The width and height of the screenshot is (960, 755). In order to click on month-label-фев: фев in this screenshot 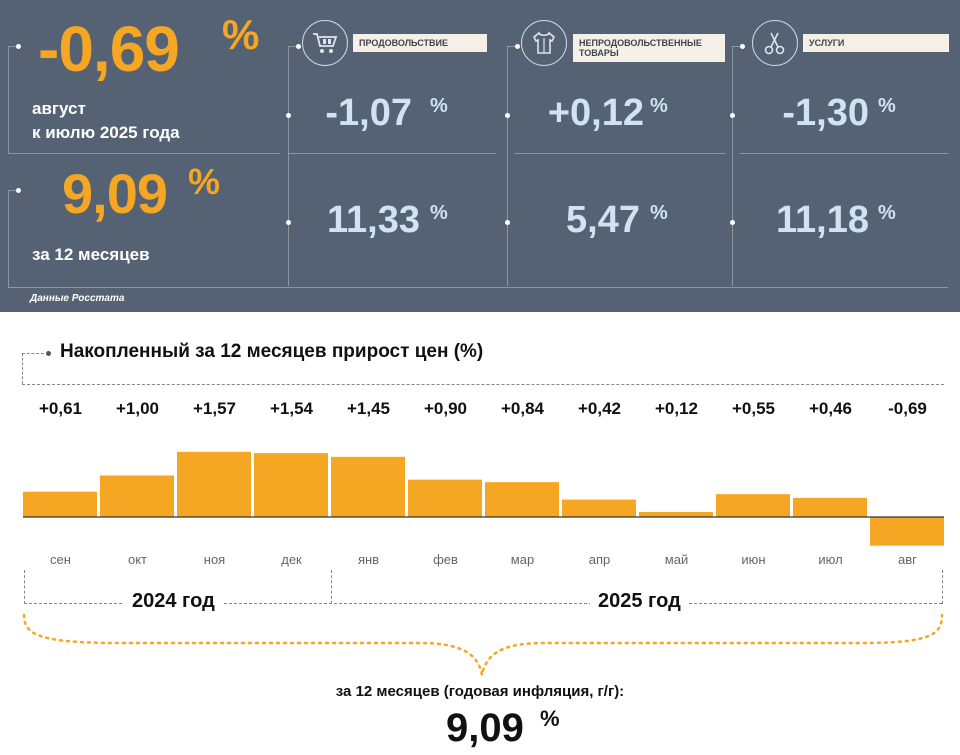, I will do `click(445, 559)`.